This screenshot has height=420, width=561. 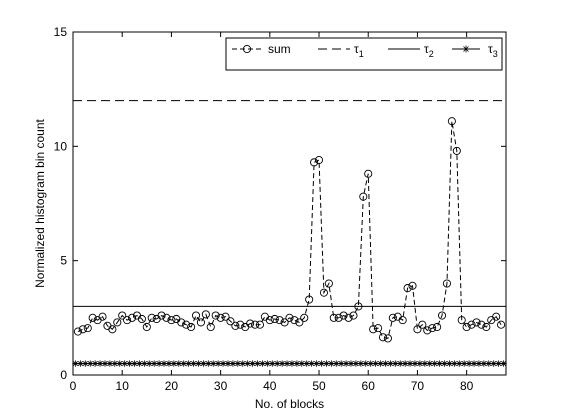 I want to click on x-tick-label: 20, so click(x=172, y=386).